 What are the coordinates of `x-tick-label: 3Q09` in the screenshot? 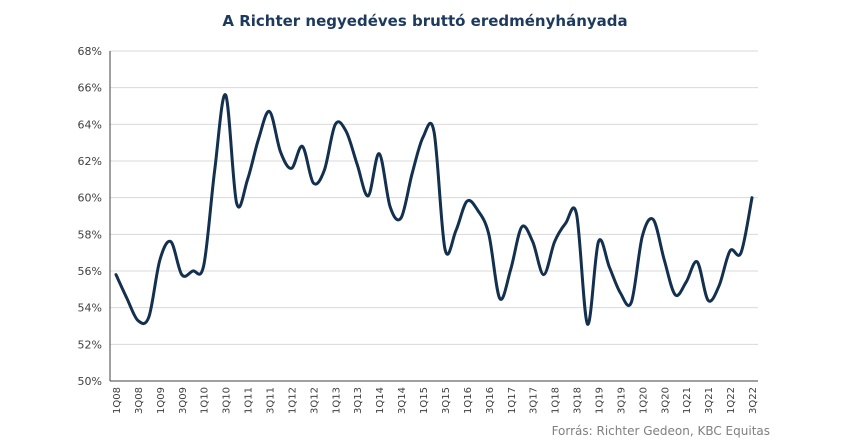 It's located at (183, 400).